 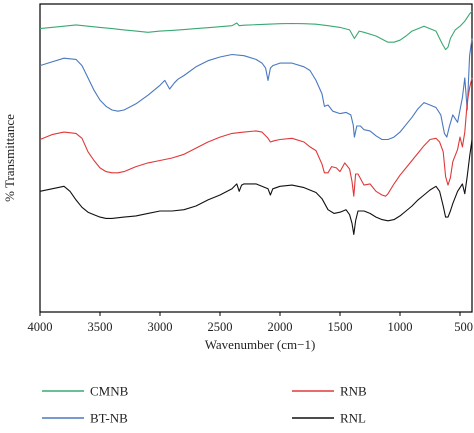 I want to click on legend-label: BT-NB, so click(x=109, y=418).